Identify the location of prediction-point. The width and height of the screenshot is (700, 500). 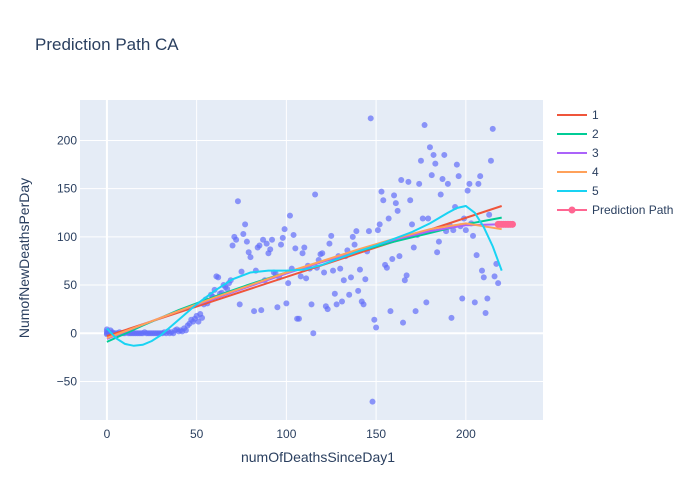
(512, 224).